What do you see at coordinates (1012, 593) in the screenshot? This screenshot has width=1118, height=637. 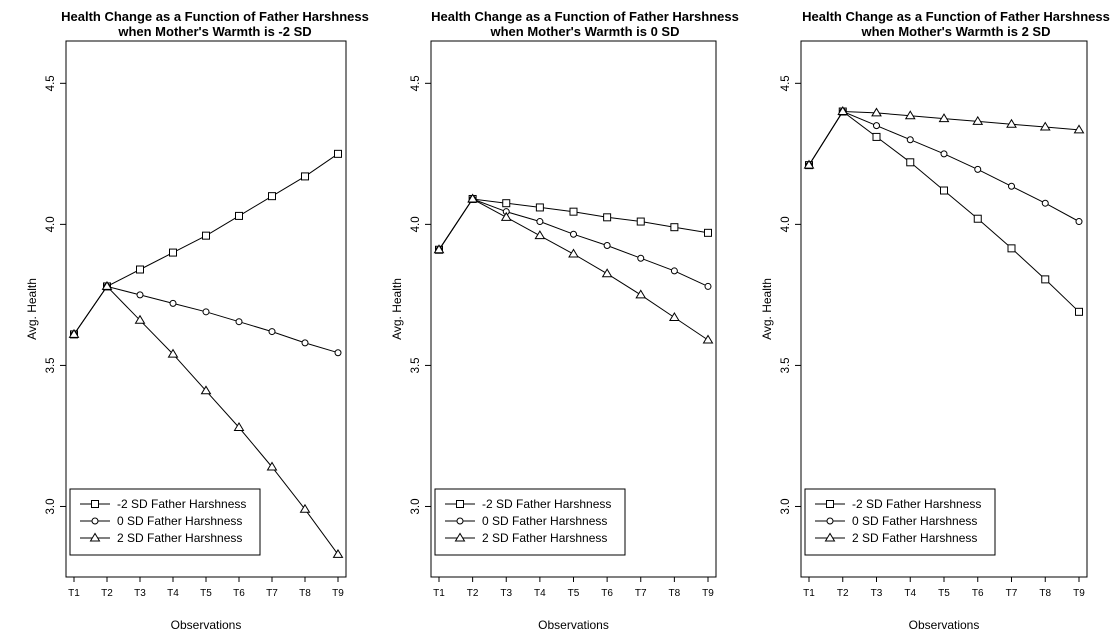 I see `x-tick-label: T7` at bounding box center [1012, 593].